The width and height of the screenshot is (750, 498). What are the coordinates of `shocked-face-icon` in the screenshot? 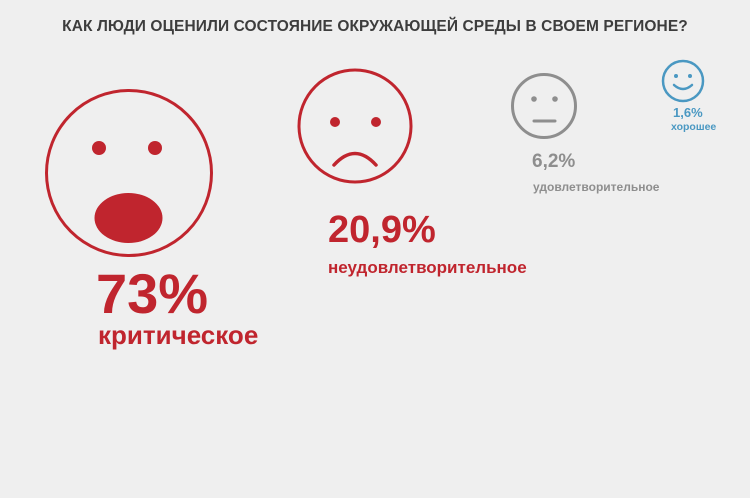 It's located at (129, 173).